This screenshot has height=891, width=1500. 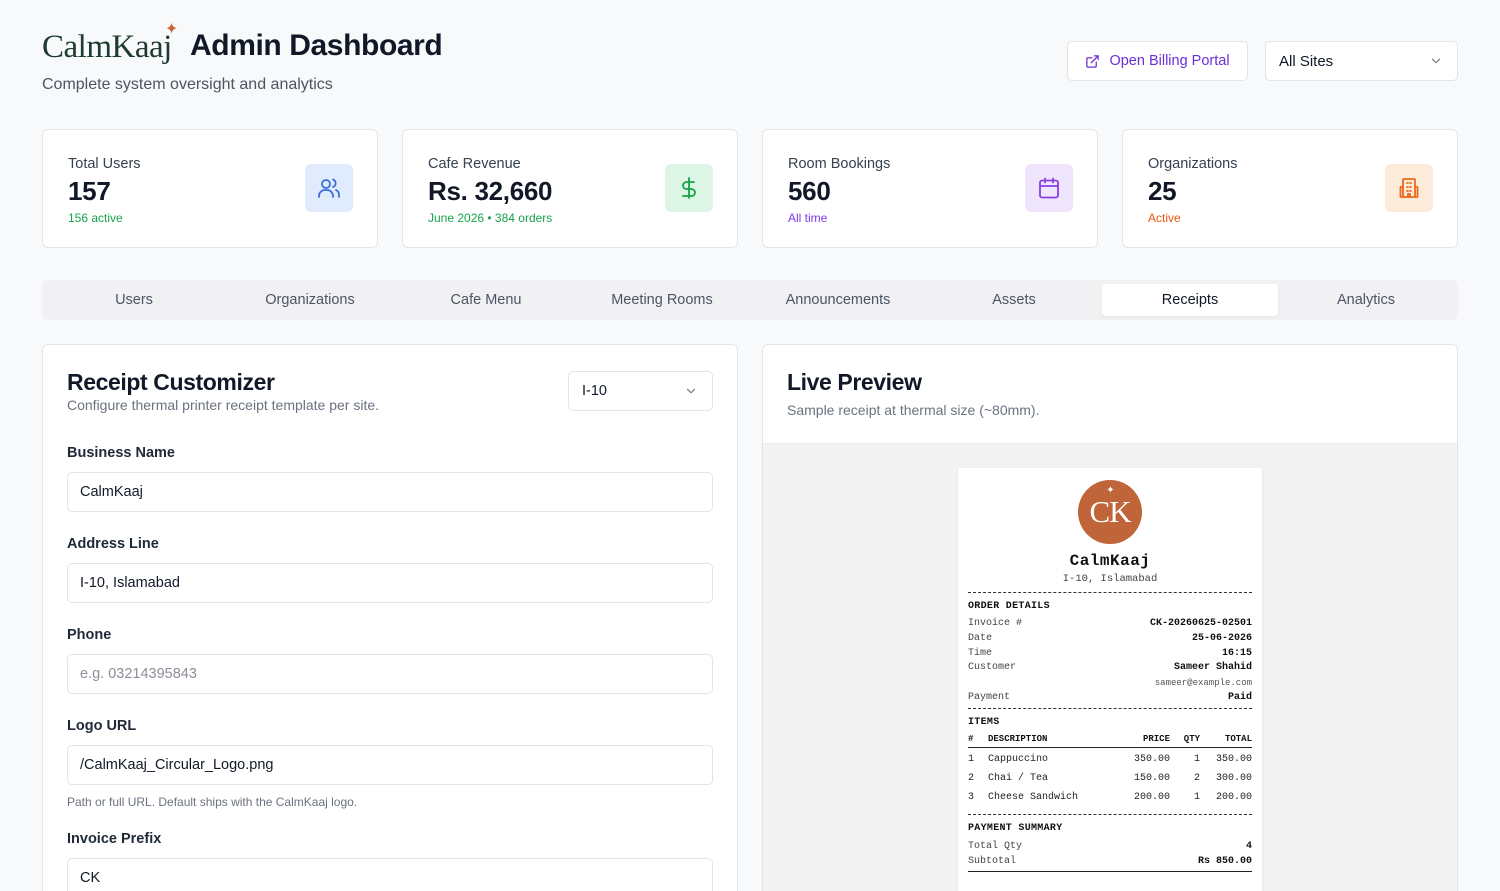 I want to click on tab-users: Users, so click(x=134, y=300).